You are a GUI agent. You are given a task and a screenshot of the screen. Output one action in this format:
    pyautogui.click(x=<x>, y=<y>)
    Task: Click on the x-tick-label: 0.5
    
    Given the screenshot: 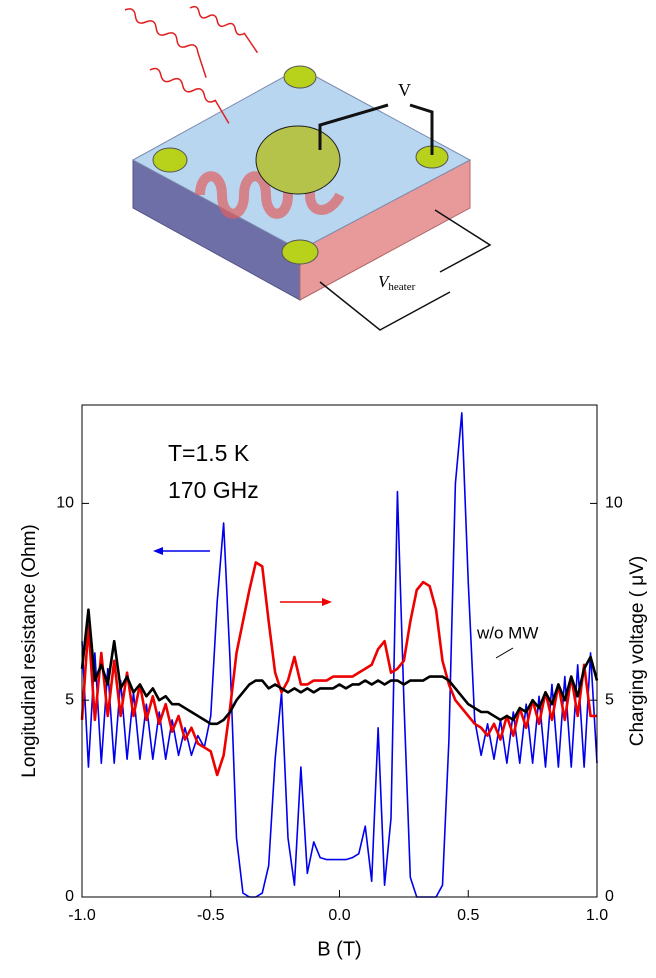 What is the action you would take?
    pyautogui.click(x=468, y=915)
    